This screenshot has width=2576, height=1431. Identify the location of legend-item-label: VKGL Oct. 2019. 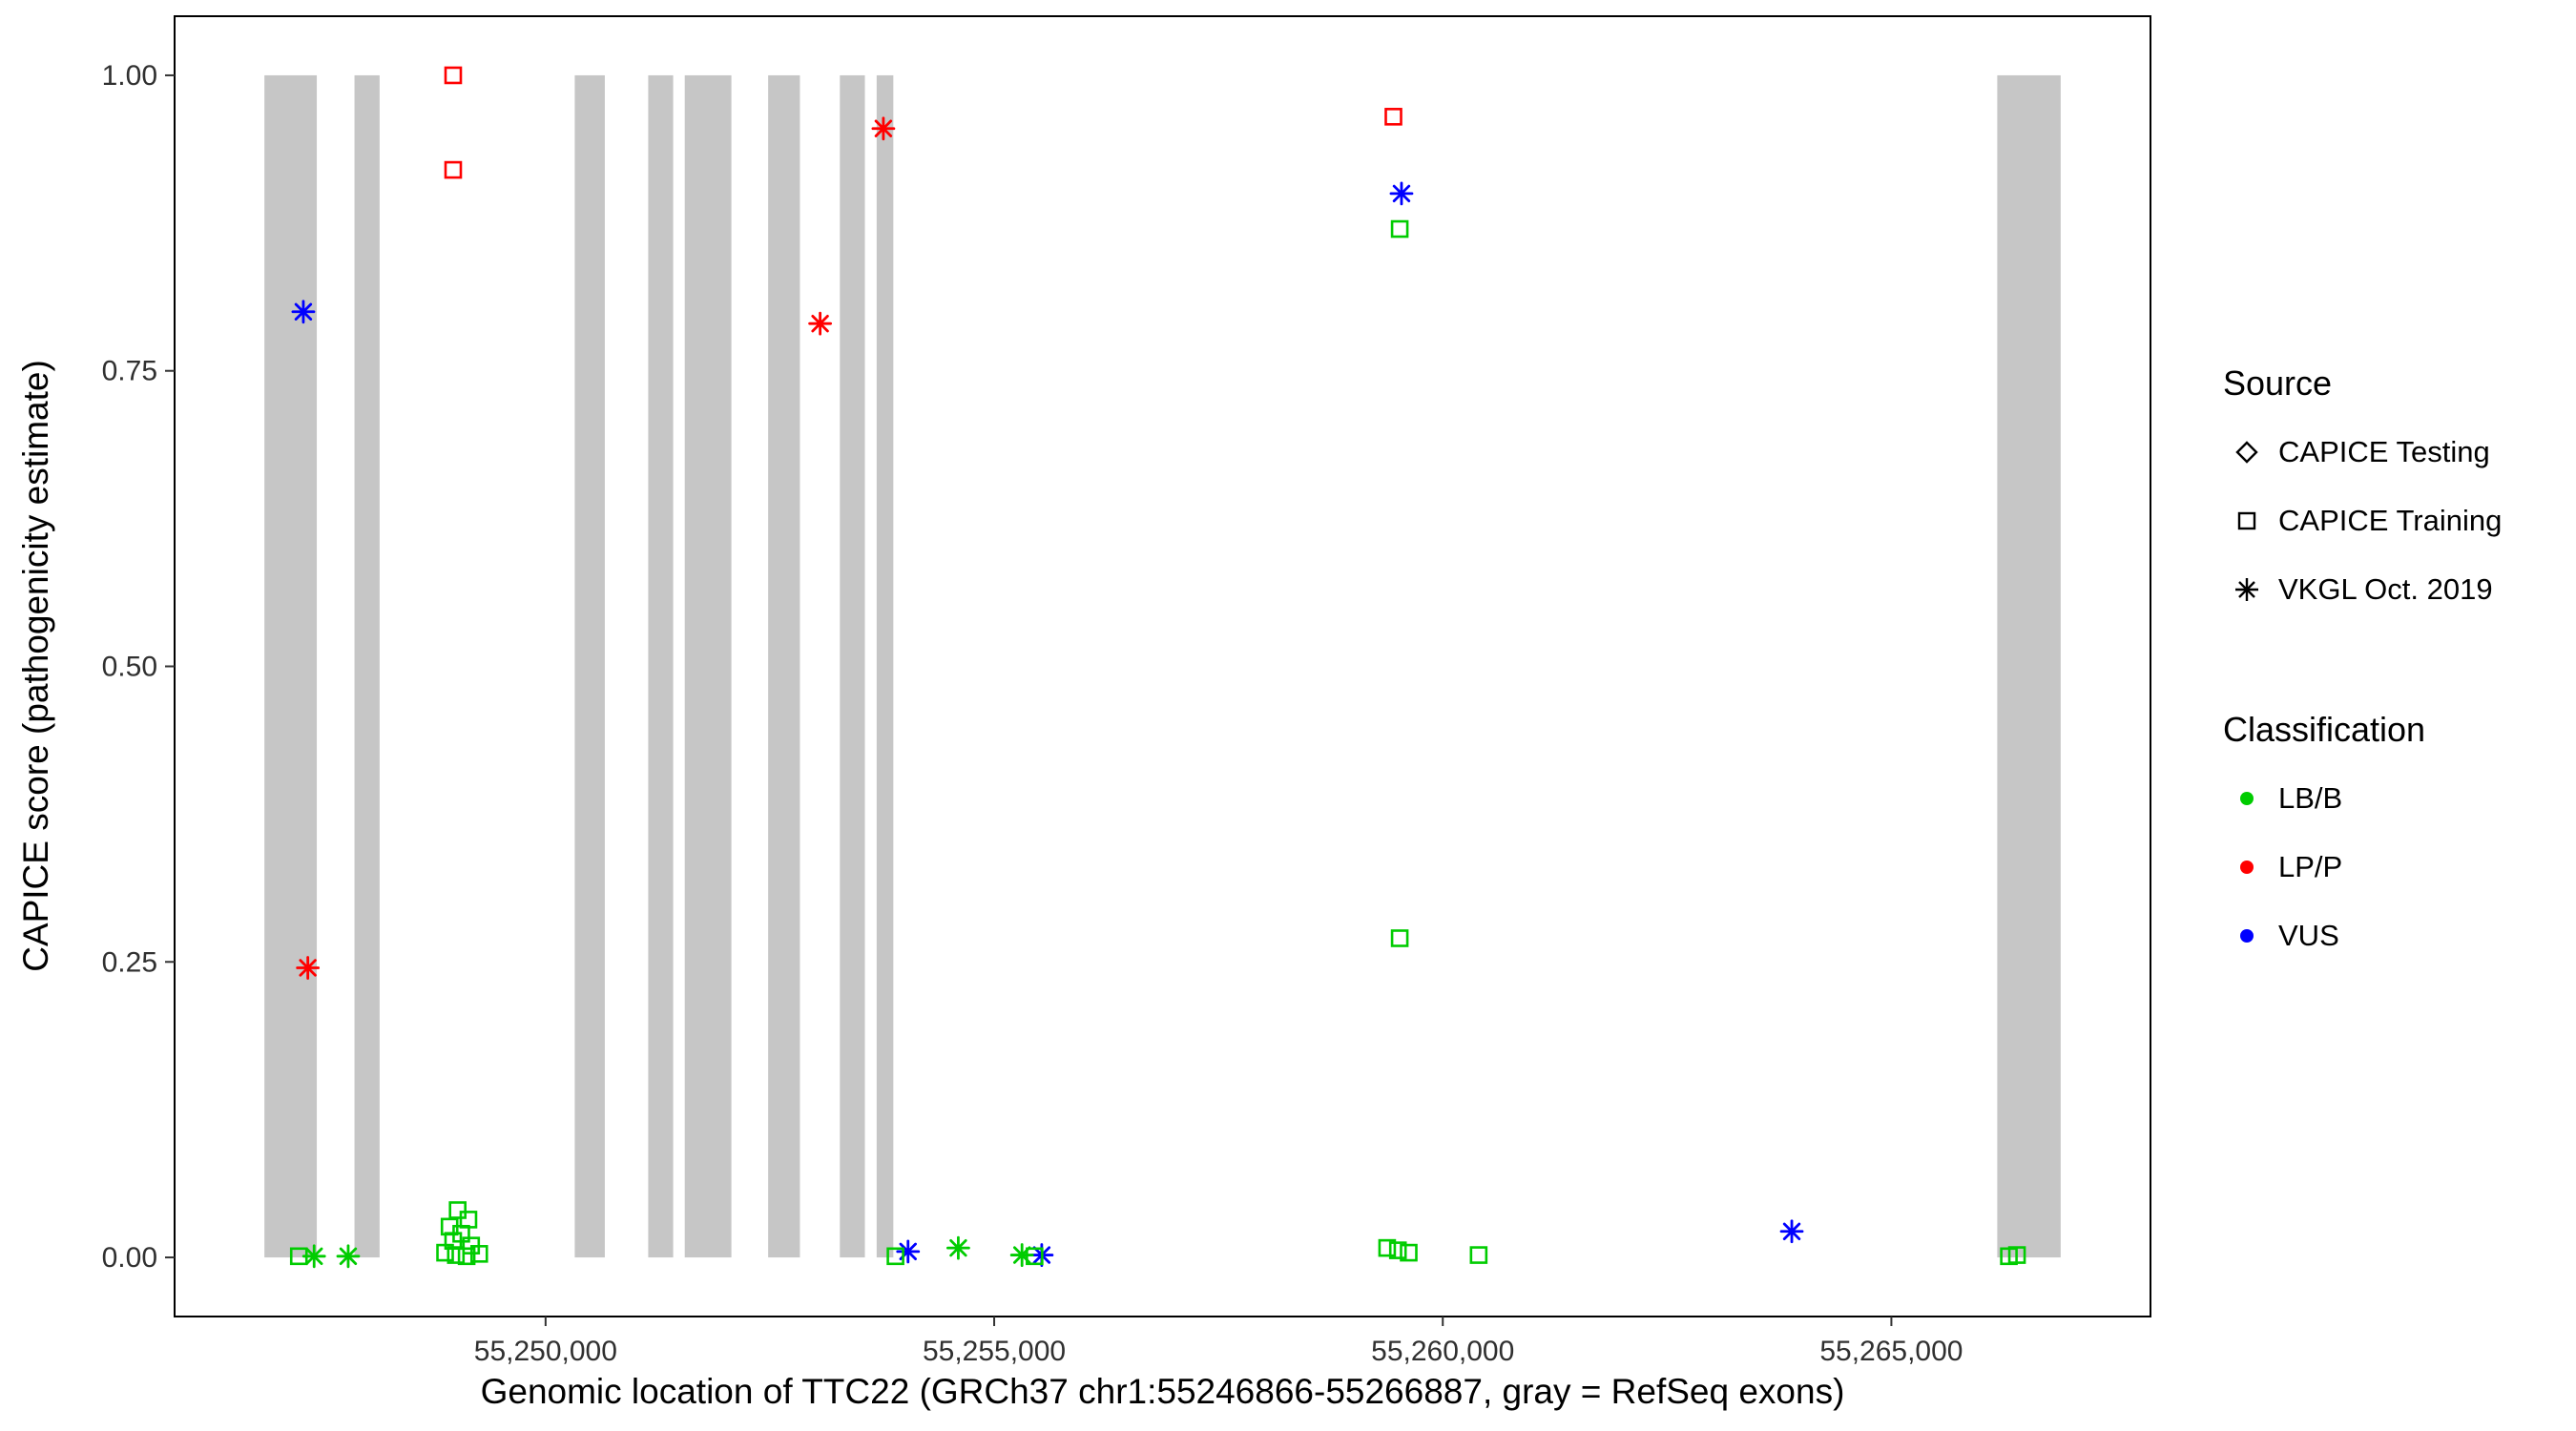
(2385, 589).